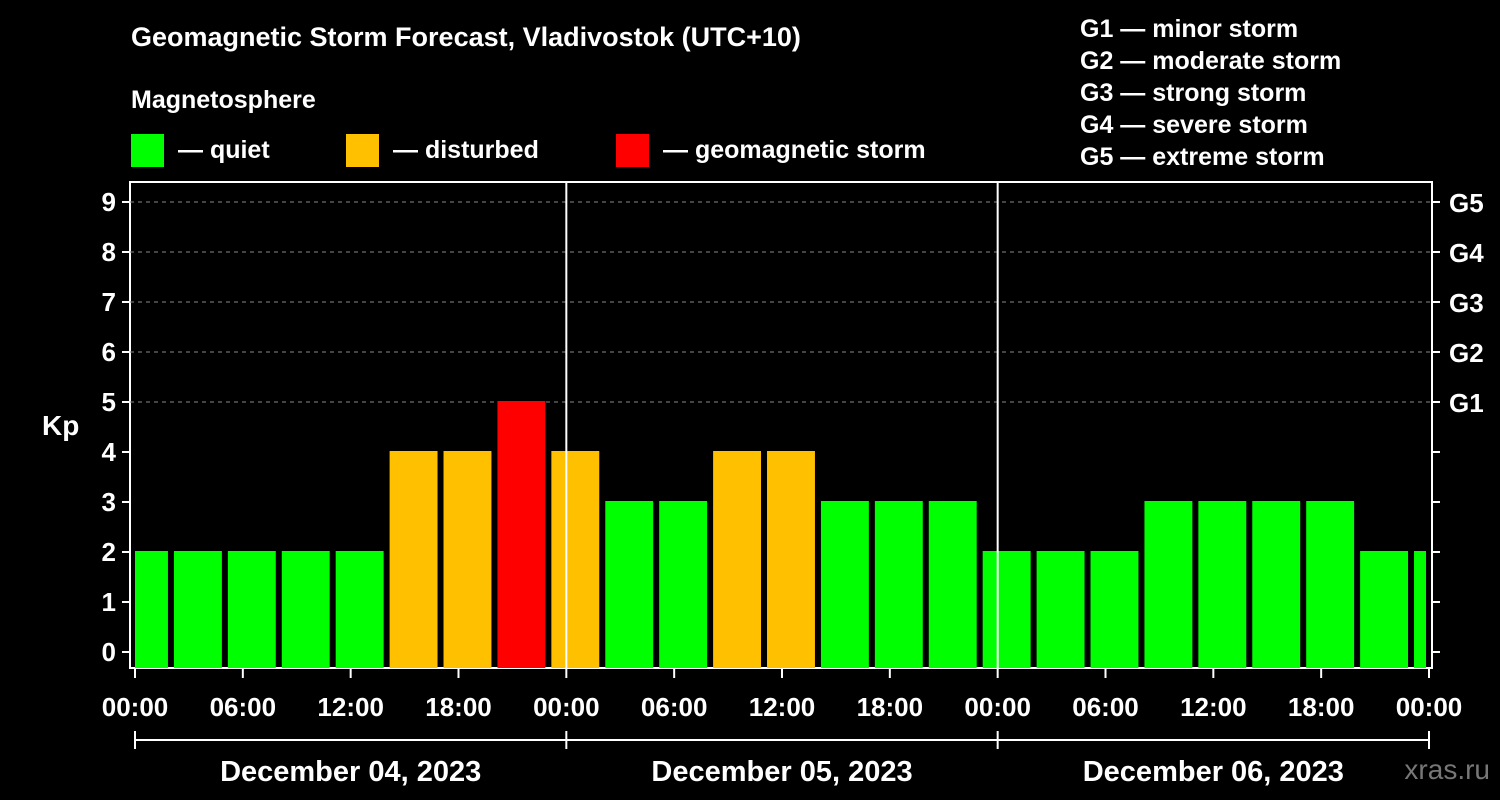  I want to click on y-tick-label: 5, so click(109, 402).